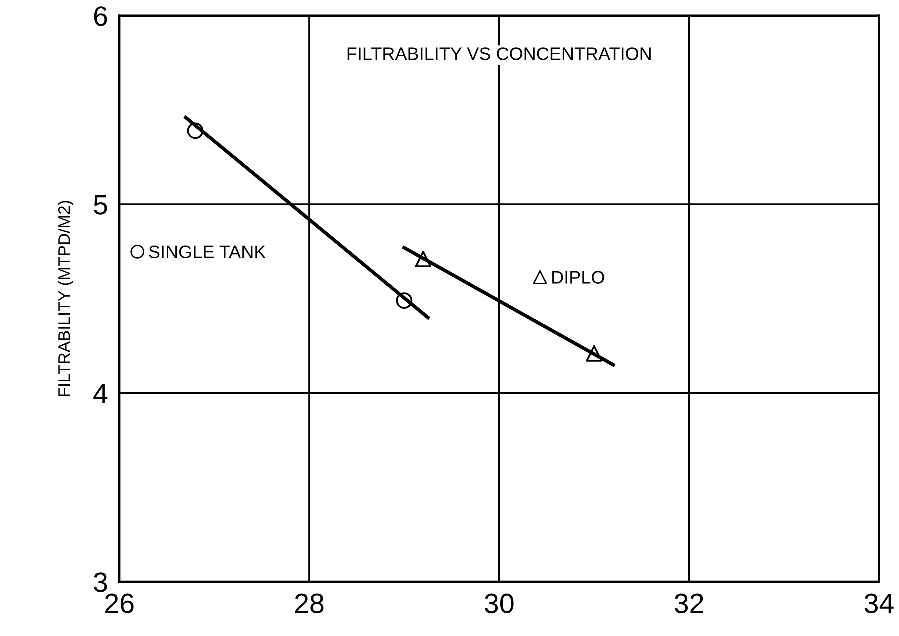 The width and height of the screenshot is (899, 636). What do you see at coordinates (66, 298) in the screenshot?
I see `y-axis-title: FILTRABILITY (MTPD/M2)` at bounding box center [66, 298].